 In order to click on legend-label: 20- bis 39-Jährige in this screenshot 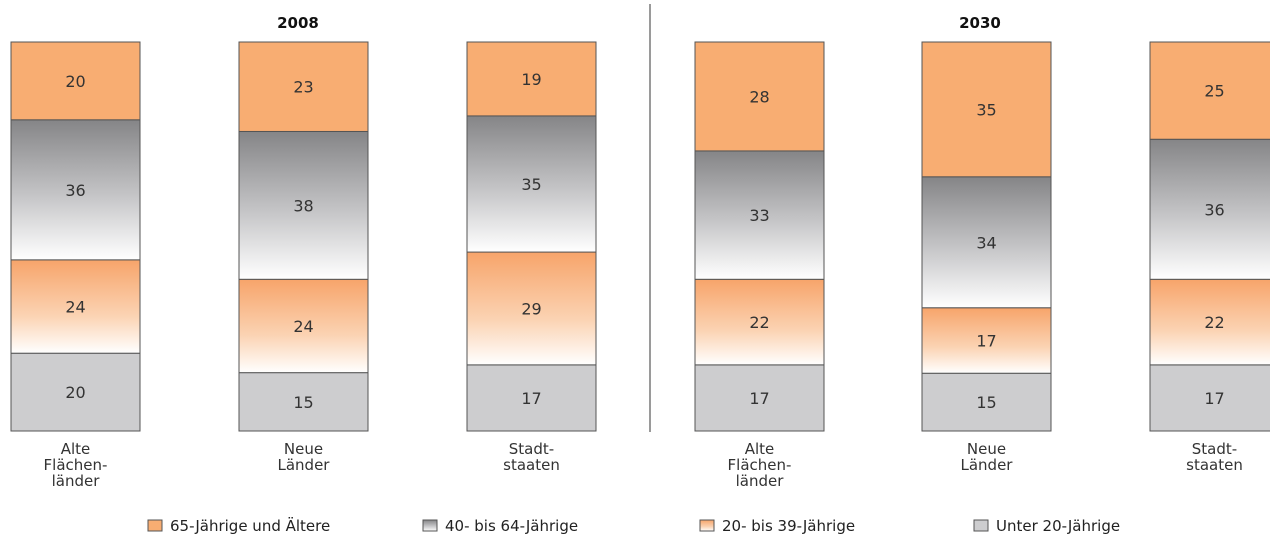, I will do `click(788, 526)`.